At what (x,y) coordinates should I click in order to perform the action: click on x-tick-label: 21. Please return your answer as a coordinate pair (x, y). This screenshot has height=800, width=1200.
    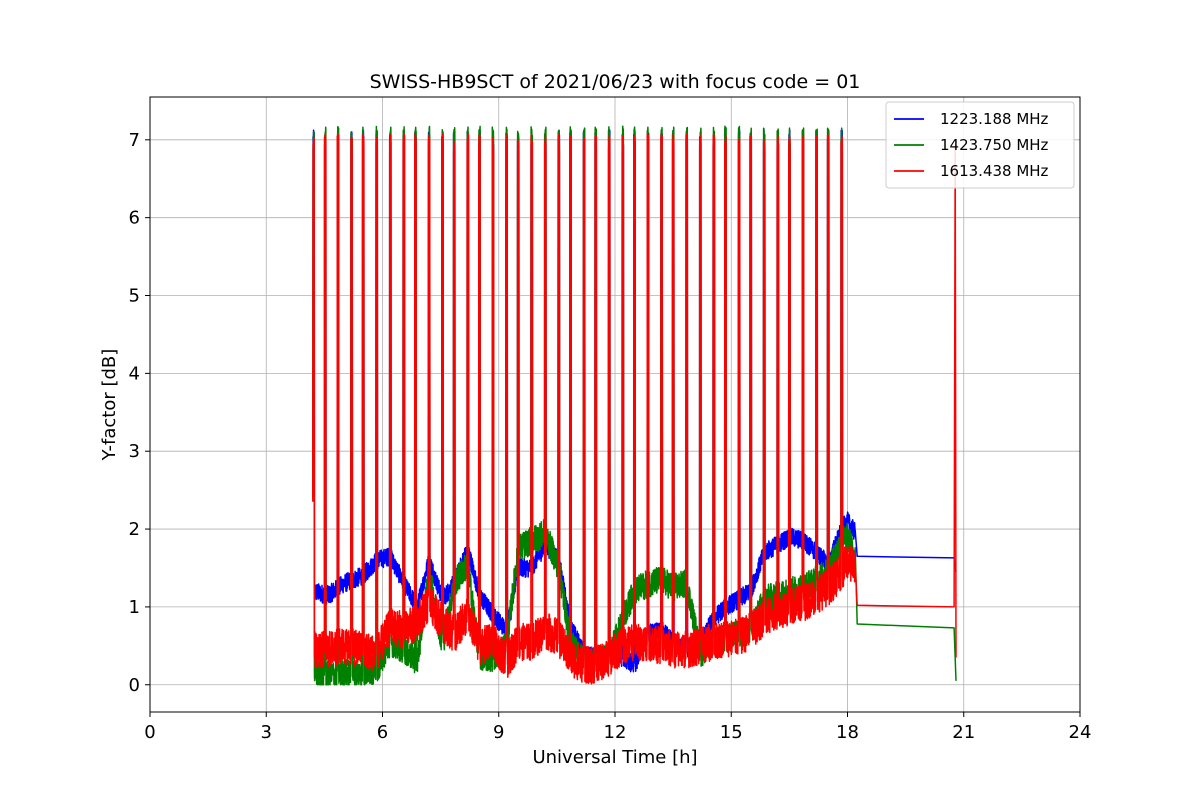
    Looking at the image, I should click on (963, 732).